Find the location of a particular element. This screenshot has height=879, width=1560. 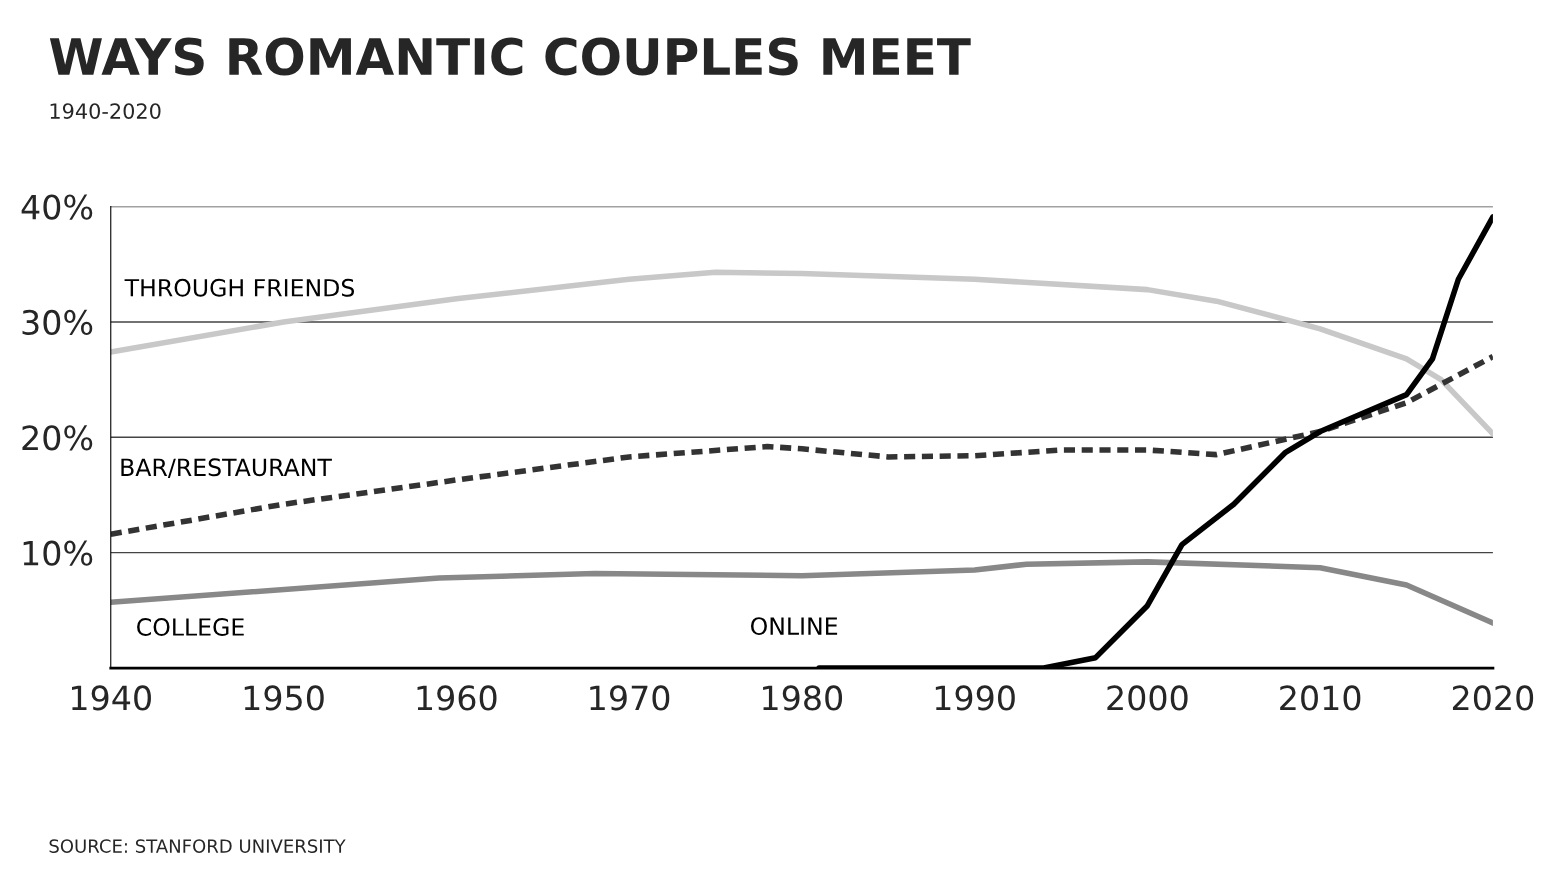

x-tick-label: 1990 is located at coordinates (975, 698).